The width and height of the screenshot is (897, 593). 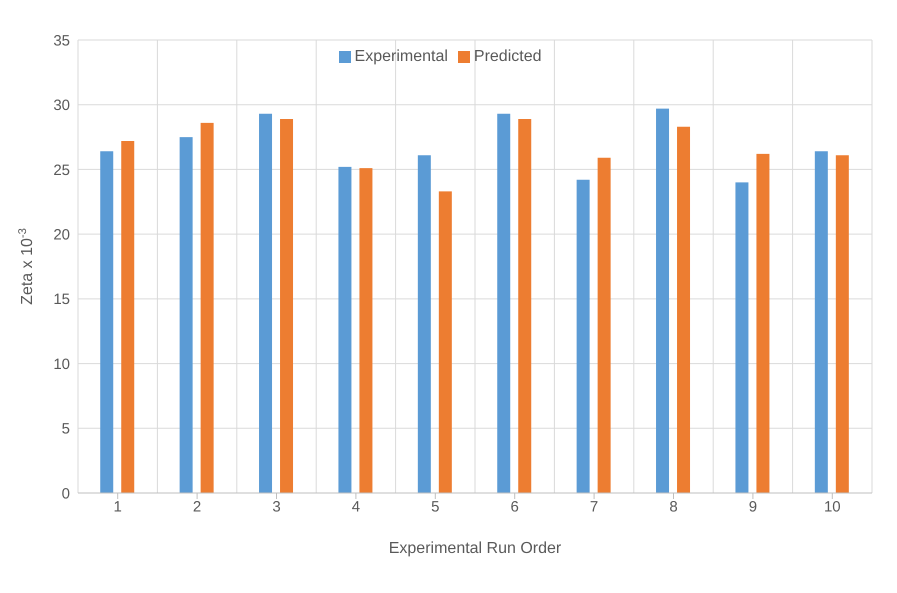 What do you see at coordinates (66, 429) in the screenshot?
I see `y-tick-label: 5` at bounding box center [66, 429].